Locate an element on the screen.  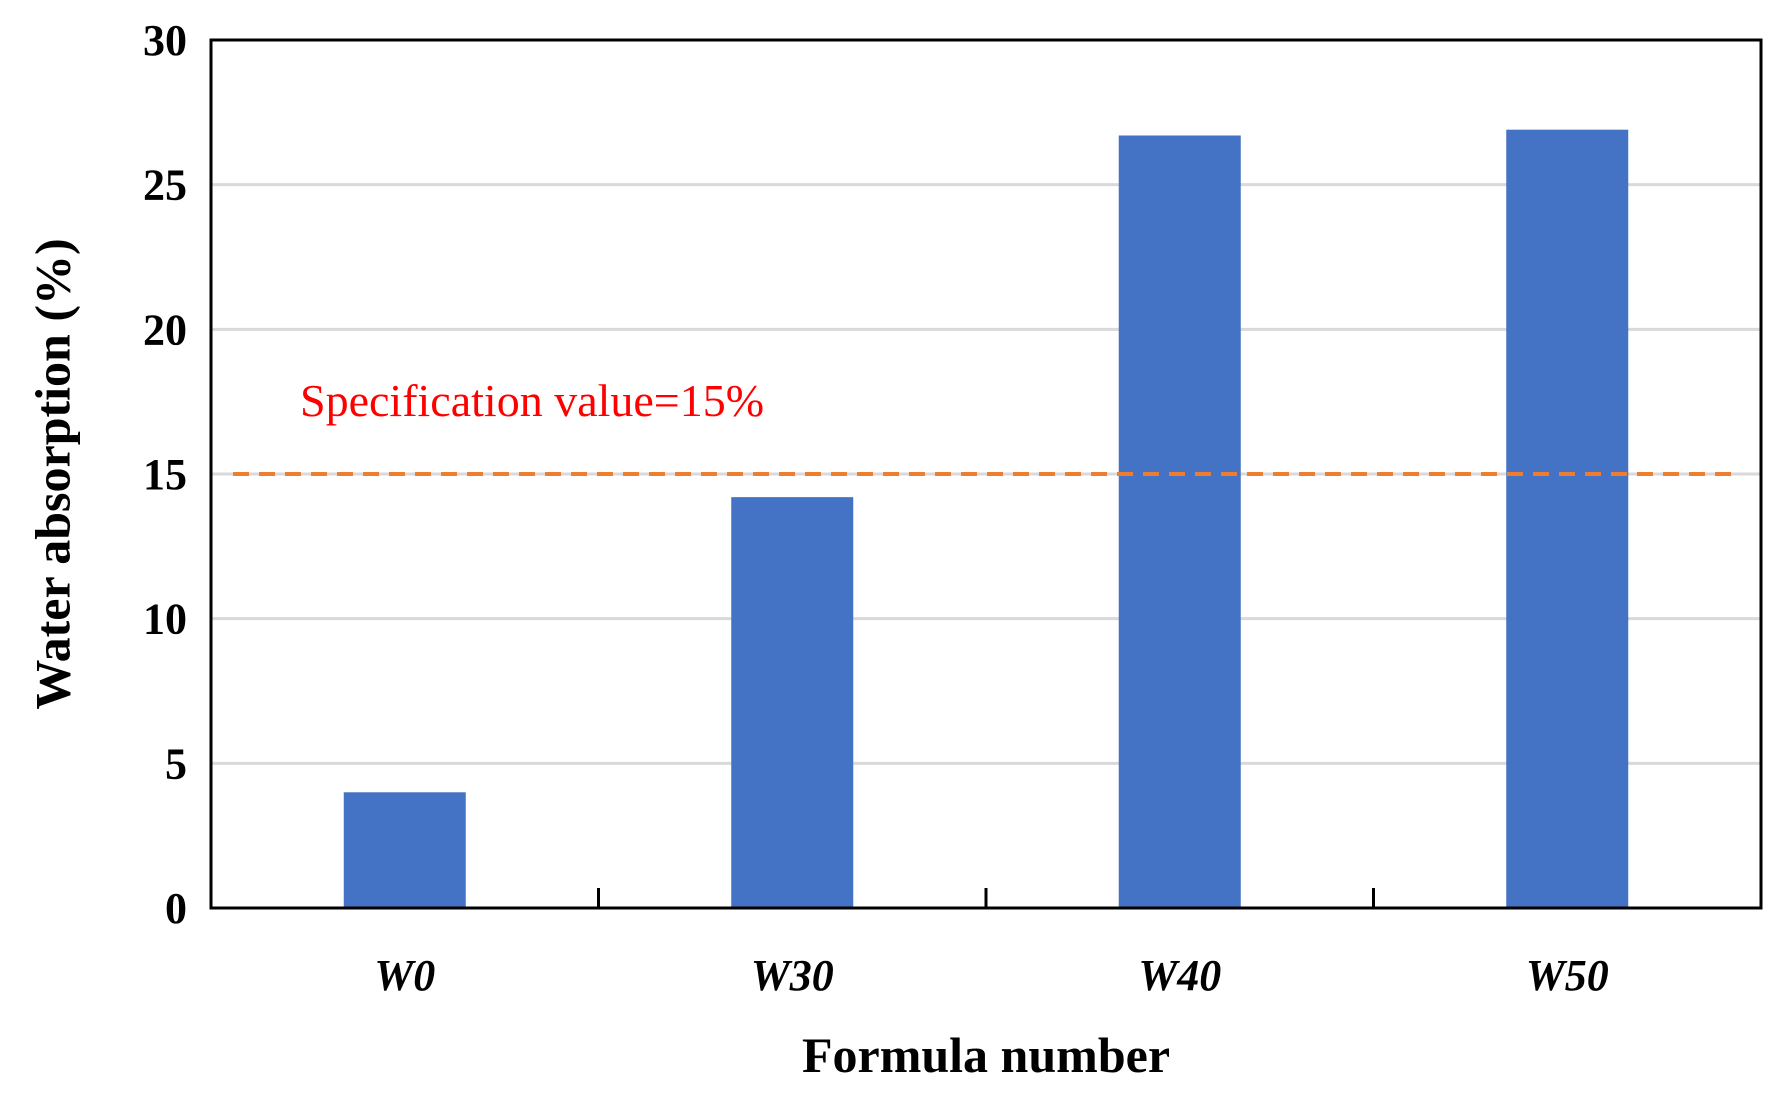
x-tick-label: W50 is located at coordinates (1567, 975).